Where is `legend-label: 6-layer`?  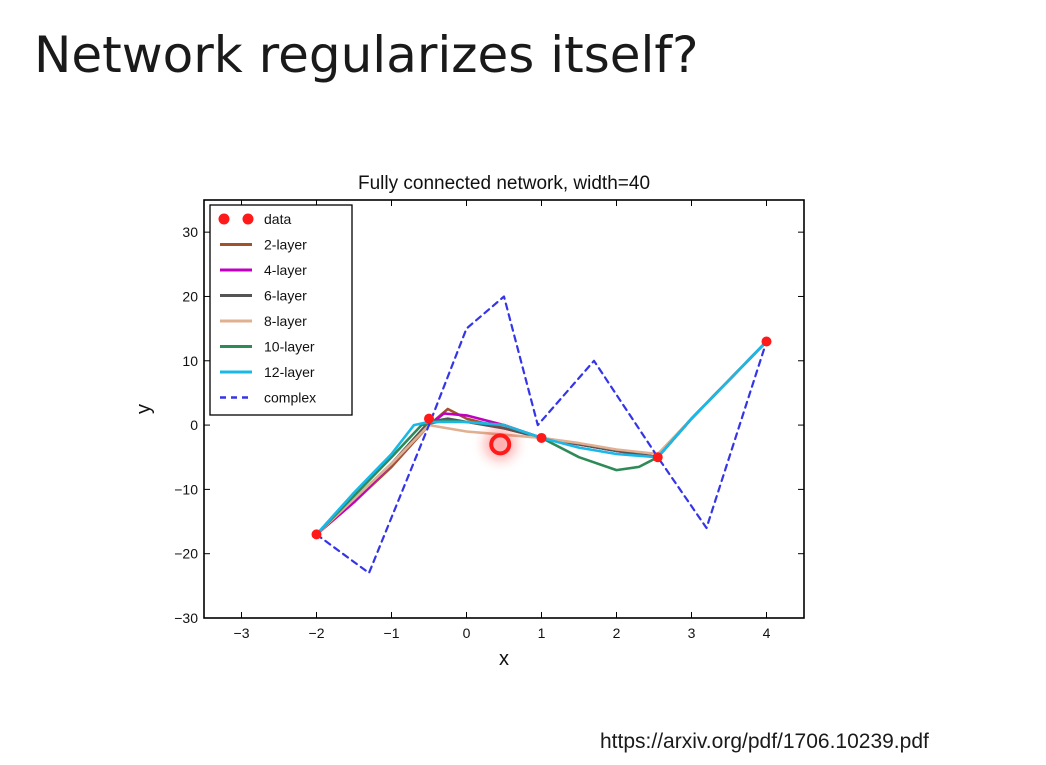 legend-label: 6-layer is located at coordinates (285, 296).